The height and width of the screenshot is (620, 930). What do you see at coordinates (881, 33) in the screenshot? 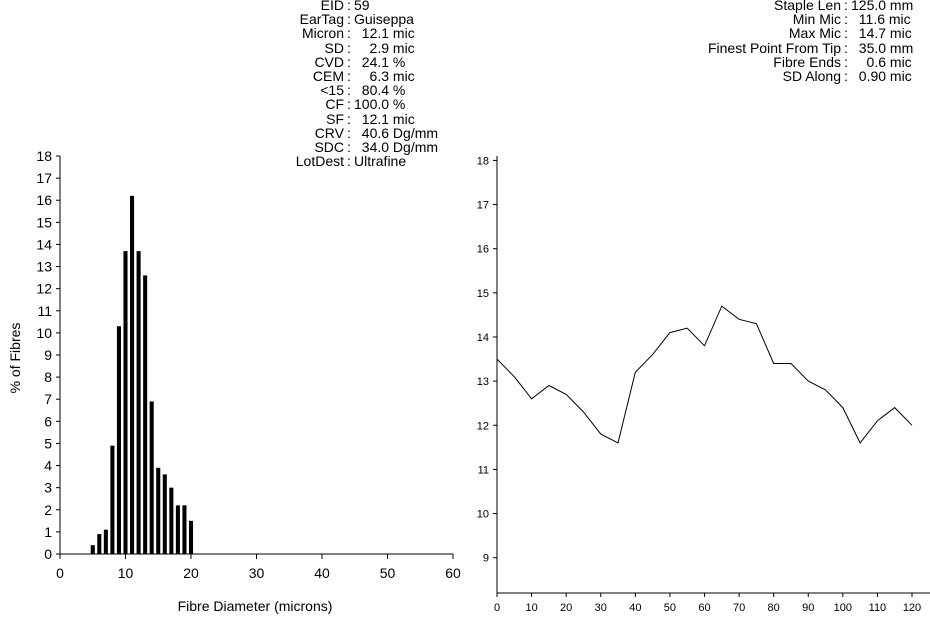
I see `staple-stat-value: 14.7 mic` at bounding box center [881, 33].